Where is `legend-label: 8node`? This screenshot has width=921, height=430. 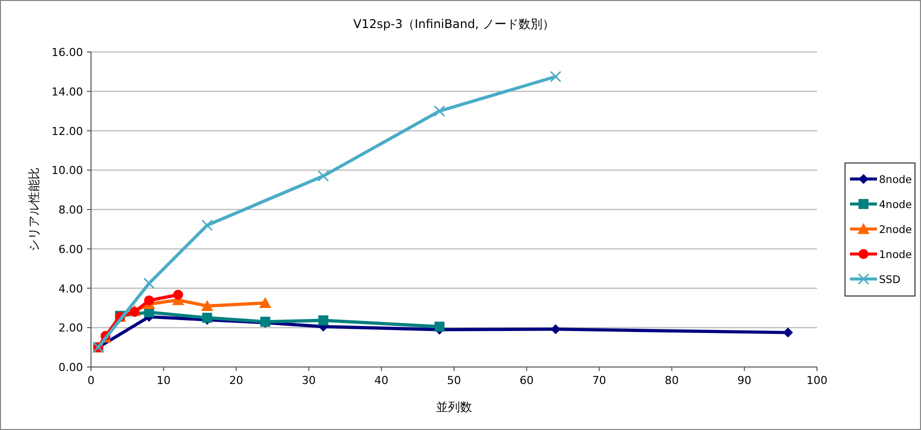 legend-label: 8node is located at coordinates (895, 180).